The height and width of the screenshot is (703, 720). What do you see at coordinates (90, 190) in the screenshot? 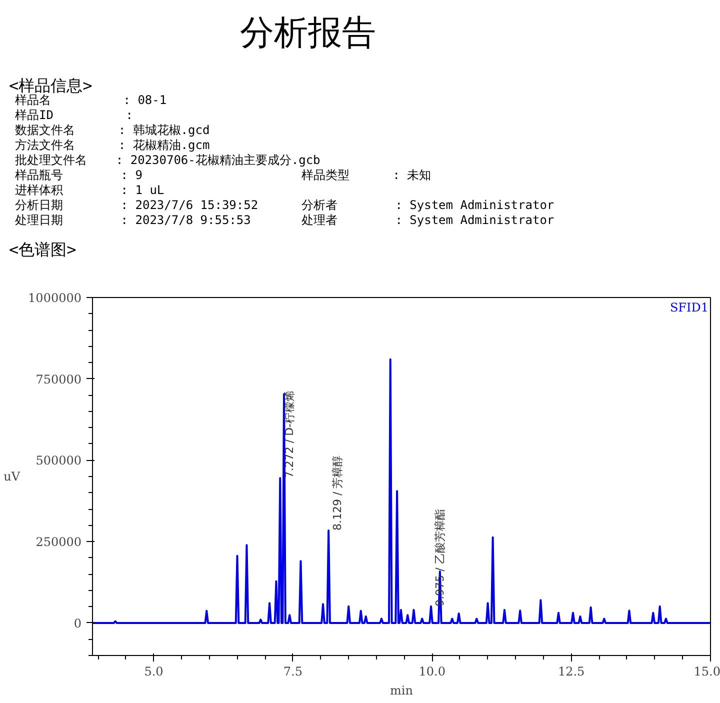
I see `text: 进样体积 : 1 uL` at bounding box center [90, 190].